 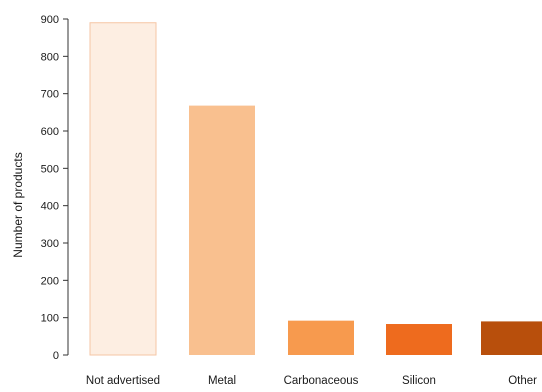 I want to click on bar-carbonaceous, so click(x=321, y=337).